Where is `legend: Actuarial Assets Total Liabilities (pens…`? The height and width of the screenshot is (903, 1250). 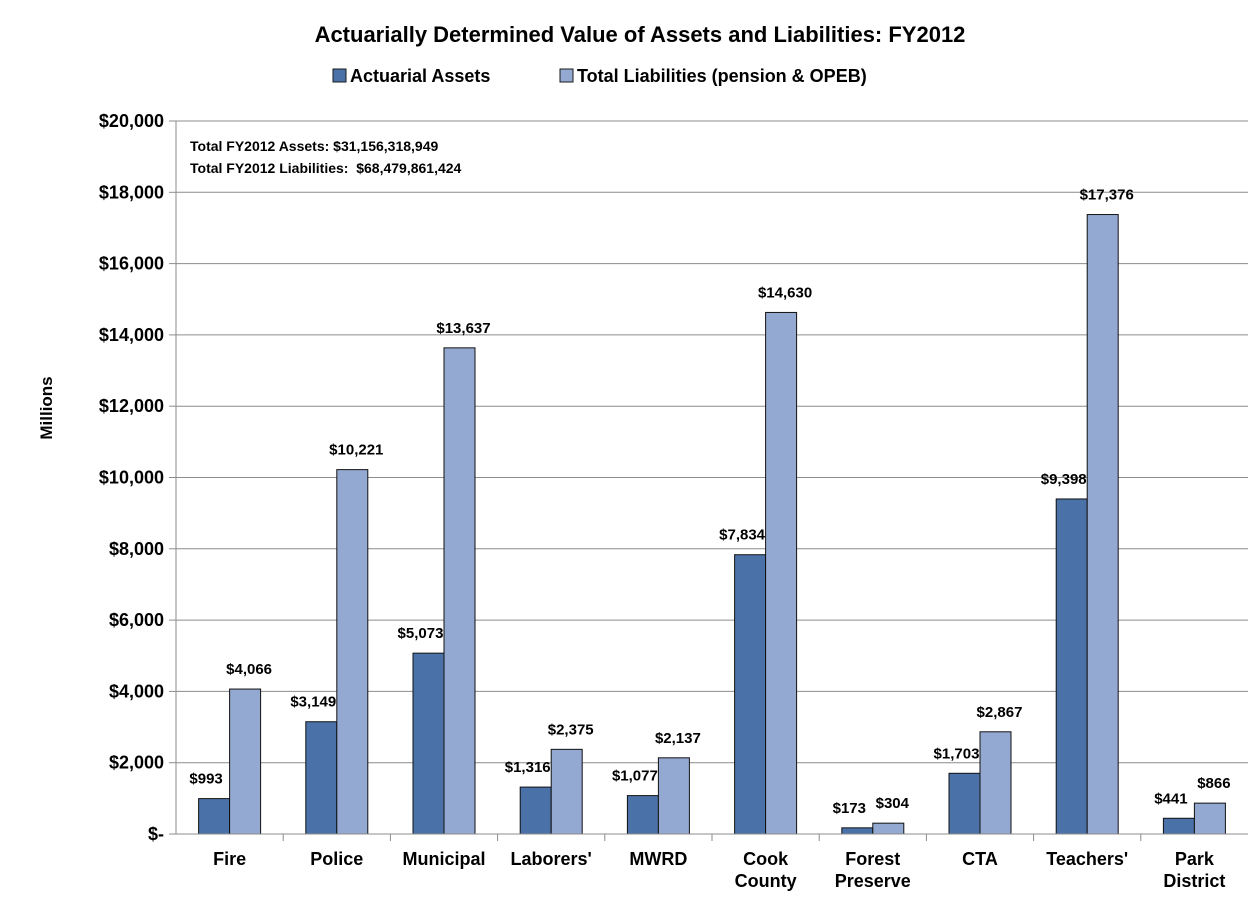 legend: Actuarial Assets Total Liabilities (pens… is located at coordinates (599, 76).